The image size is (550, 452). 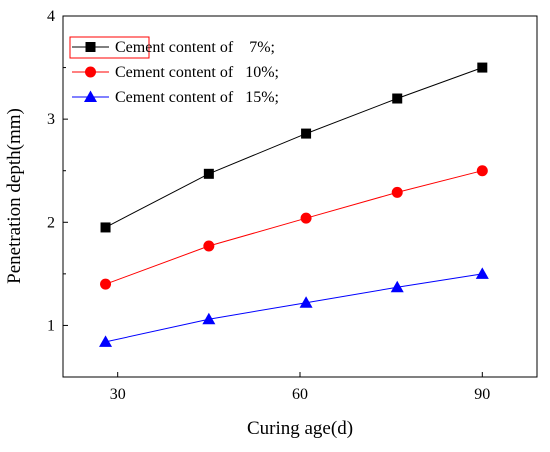 What do you see at coordinates (51, 16) in the screenshot?
I see `y-tick-label-4: 4` at bounding box center [51, 16].